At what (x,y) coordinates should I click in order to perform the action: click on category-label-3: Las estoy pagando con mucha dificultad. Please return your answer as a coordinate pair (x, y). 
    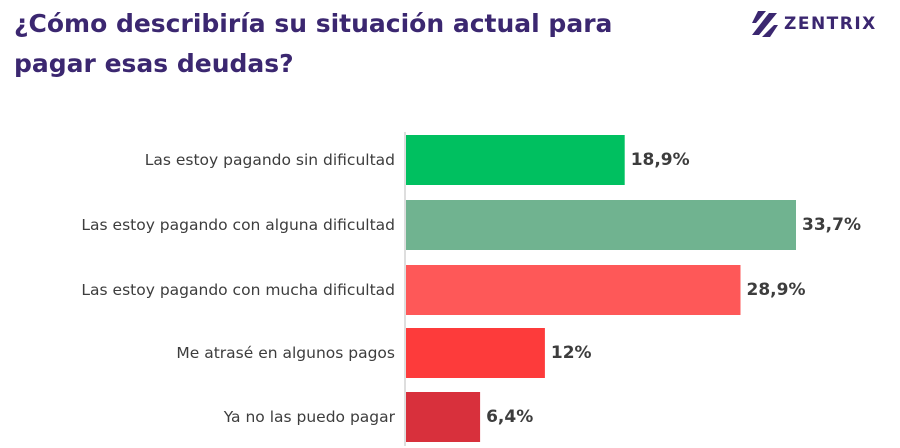
    Looking at the image, I should click on (238, 290).